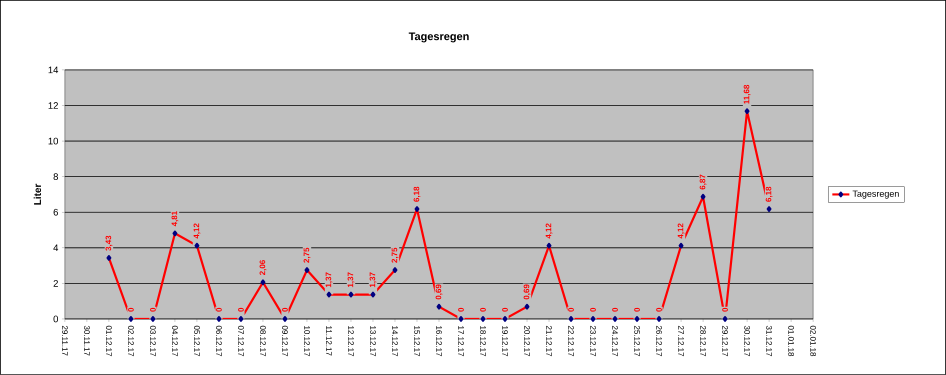 The image size is (946, 375). Describe the element at coordinates (53, 105) in the screenshot. I see `y-tick-label: 12` at that location.